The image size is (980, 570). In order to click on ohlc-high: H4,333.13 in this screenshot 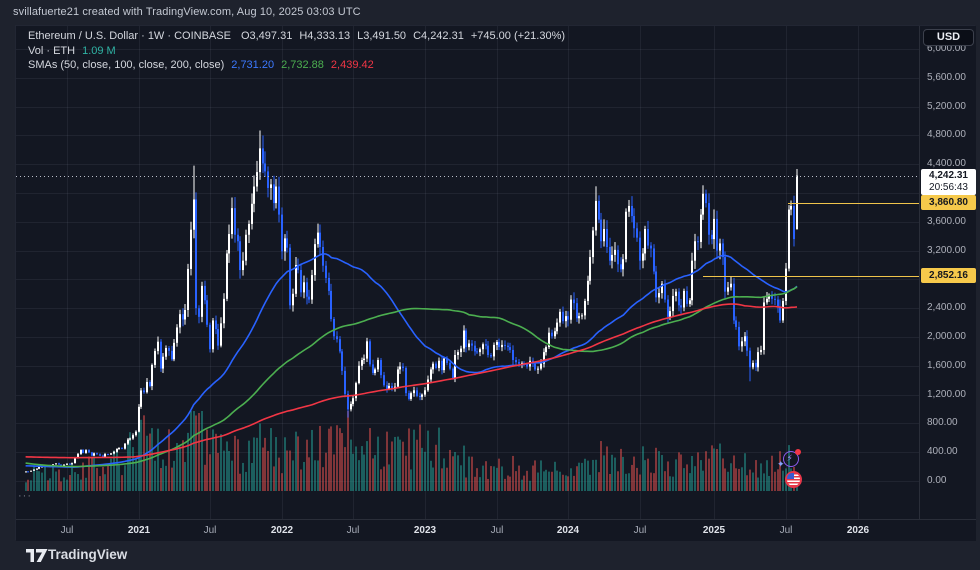, I will do `click(325, 36)`.